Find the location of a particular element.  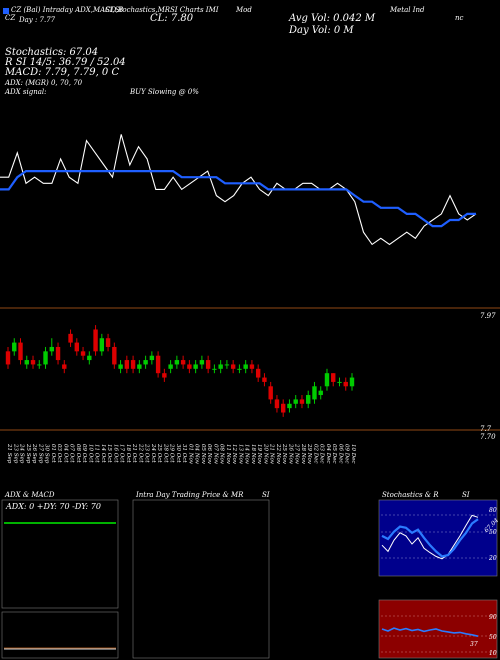

header-title-f: nc is located at coordinates (459, 18).